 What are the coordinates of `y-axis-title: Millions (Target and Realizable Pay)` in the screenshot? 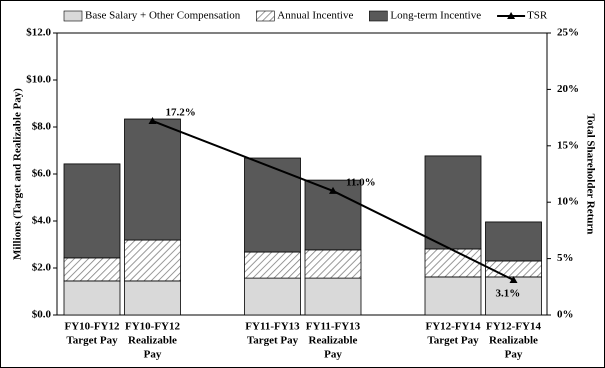 It's located at (18, 174).